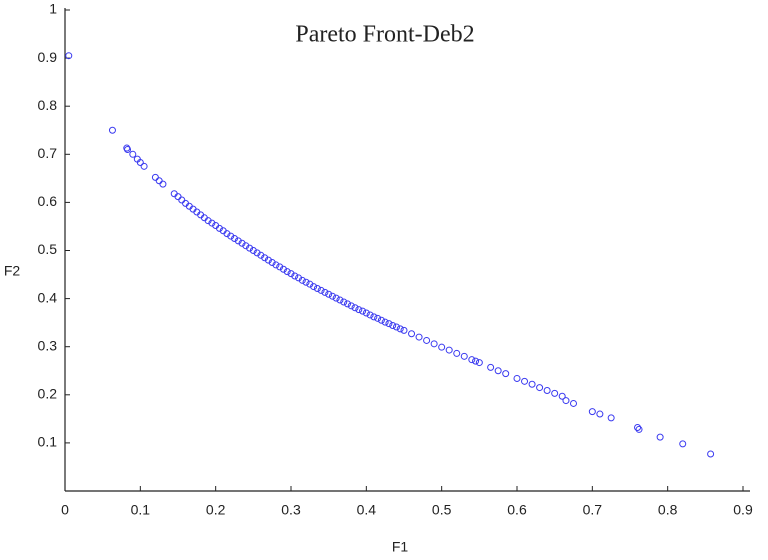 Image resolution: width=768 pixels, height=560 pixels. I want to click on x-tick-label: 0.4, so click(367, 510).